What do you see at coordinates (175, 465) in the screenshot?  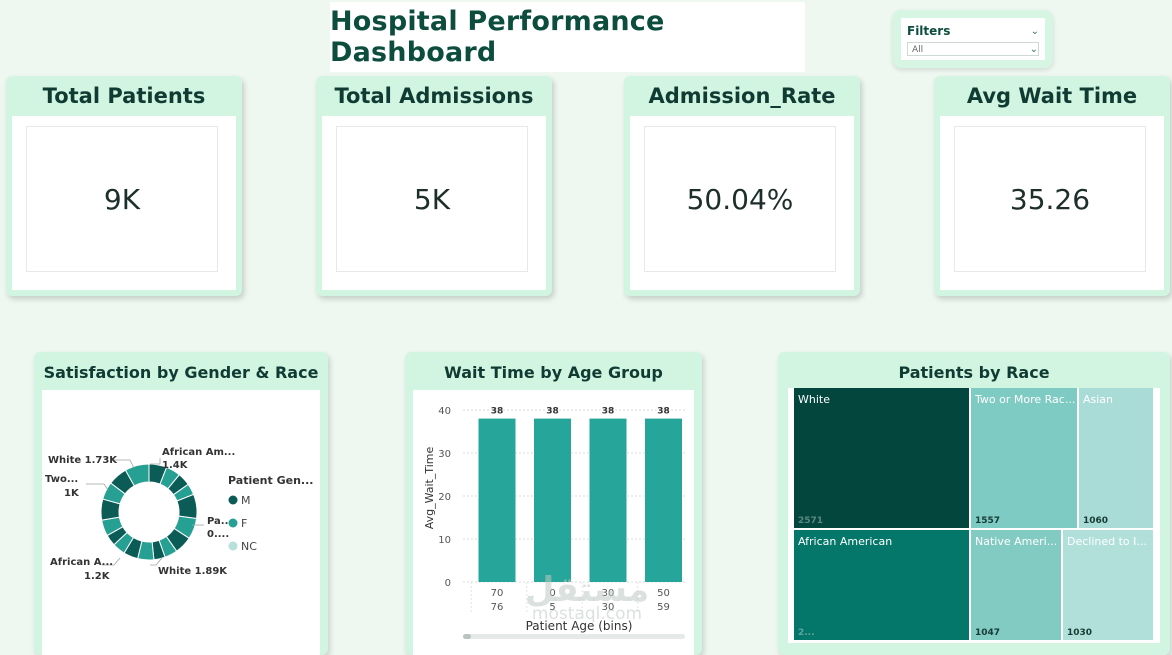 I see `donut-label-value: 1.4K` at bounding box center [175, 465].